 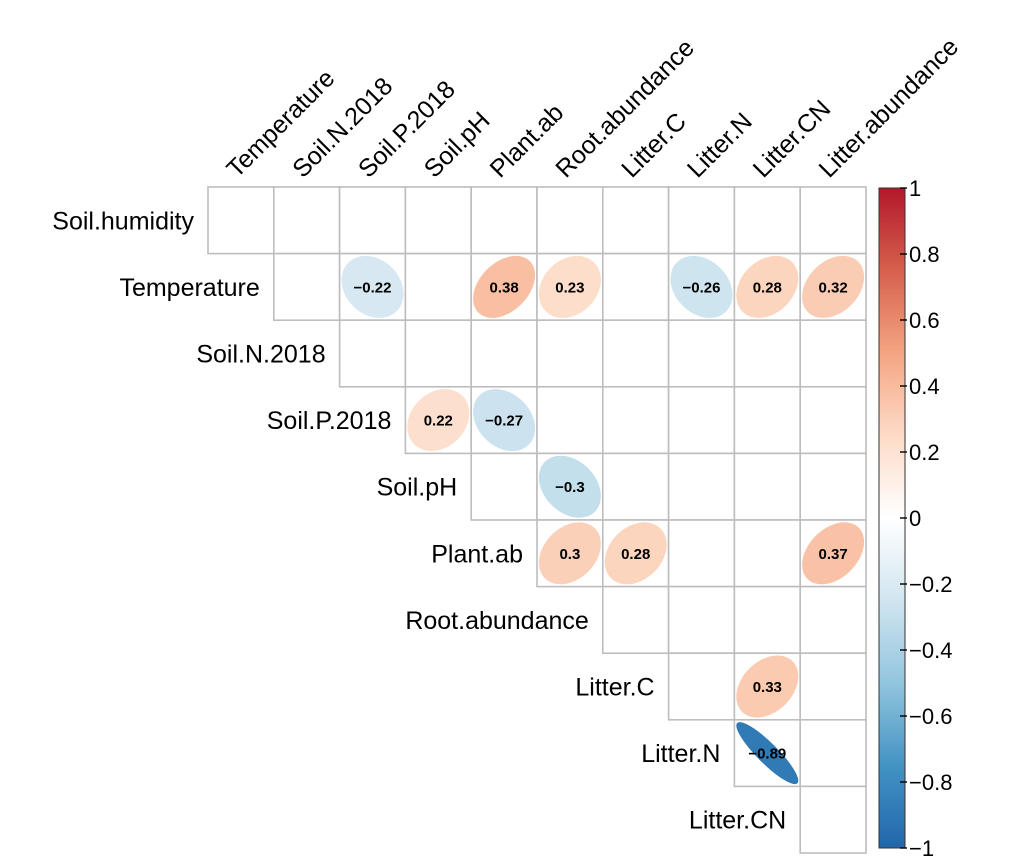 I want to click on colorbar-tick-label: 0.2, so click(x=924, y=452).